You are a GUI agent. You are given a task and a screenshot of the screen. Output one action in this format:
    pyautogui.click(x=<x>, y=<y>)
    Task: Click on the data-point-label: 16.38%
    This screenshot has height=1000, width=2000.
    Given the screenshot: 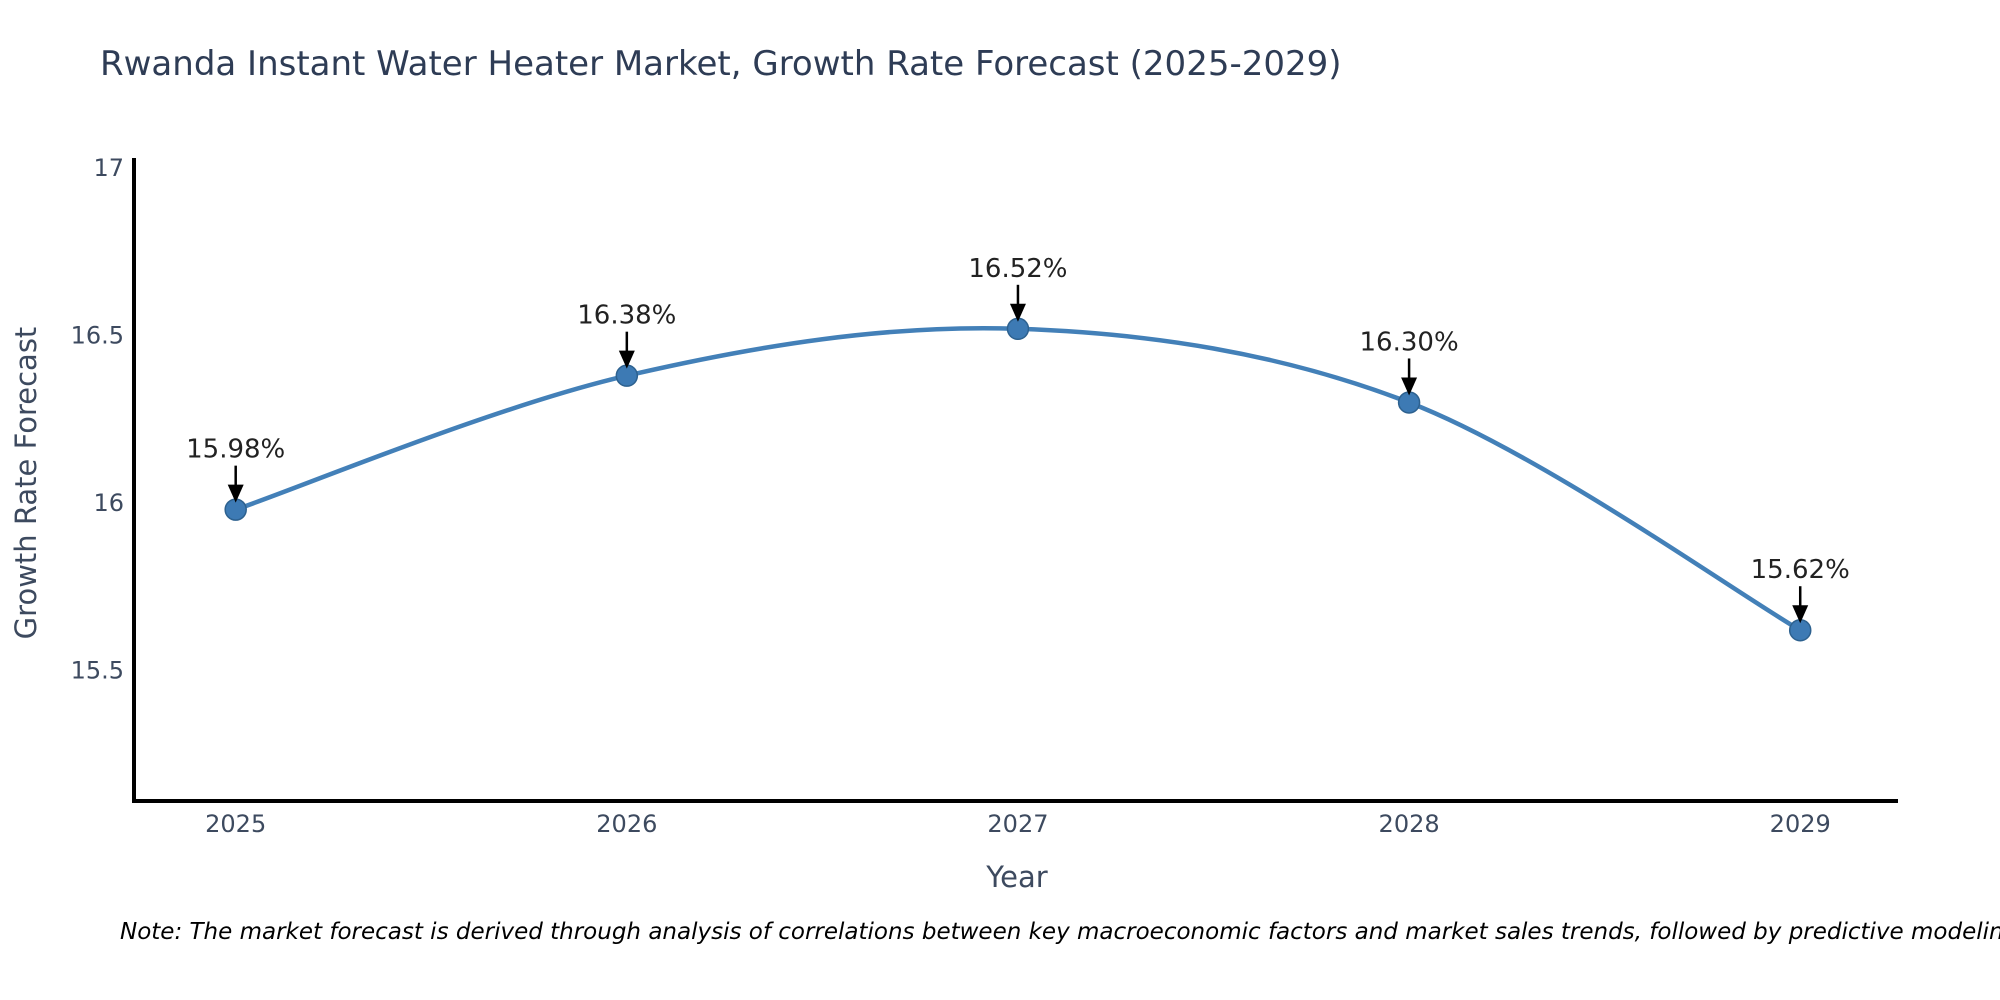 What is the action you would take?
    pyautogui.click(x=626, y=316)
    